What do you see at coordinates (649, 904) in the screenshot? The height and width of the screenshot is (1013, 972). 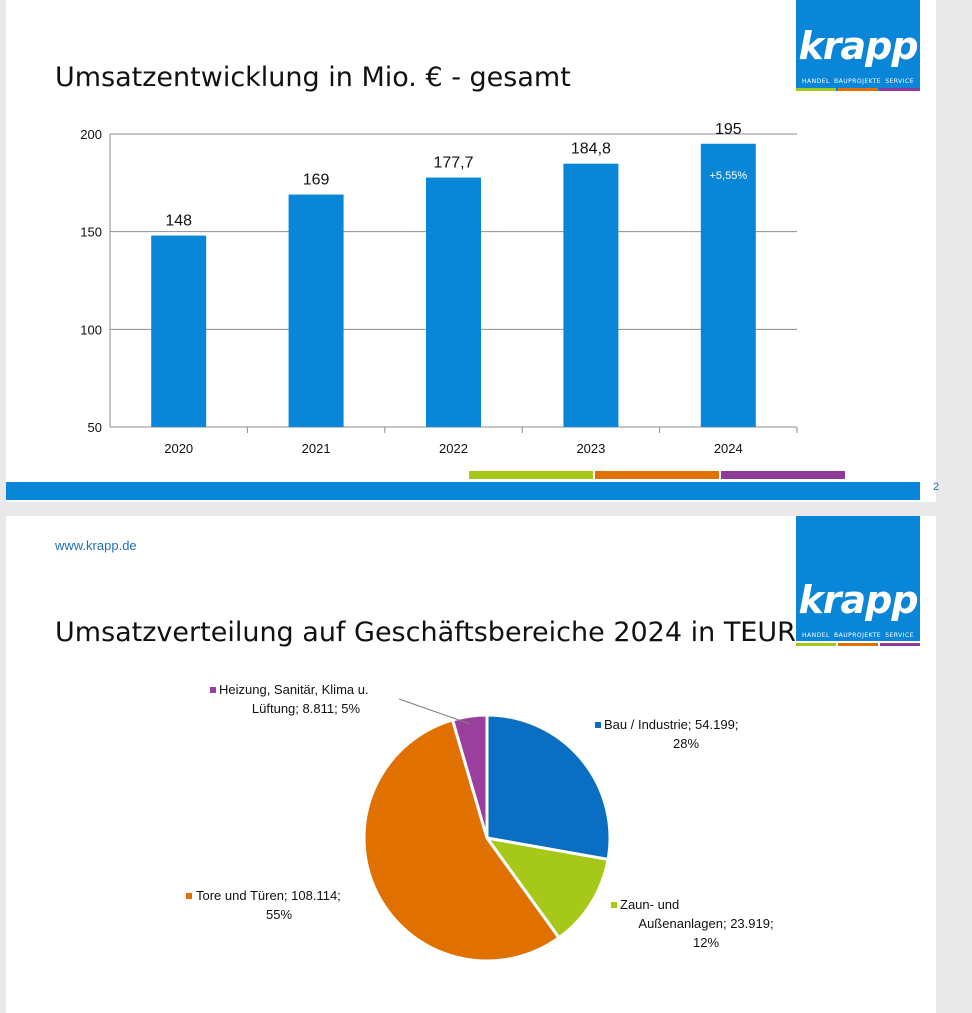 I see `pie-label-1: Zaun- und` at bounding box center [649, 904].